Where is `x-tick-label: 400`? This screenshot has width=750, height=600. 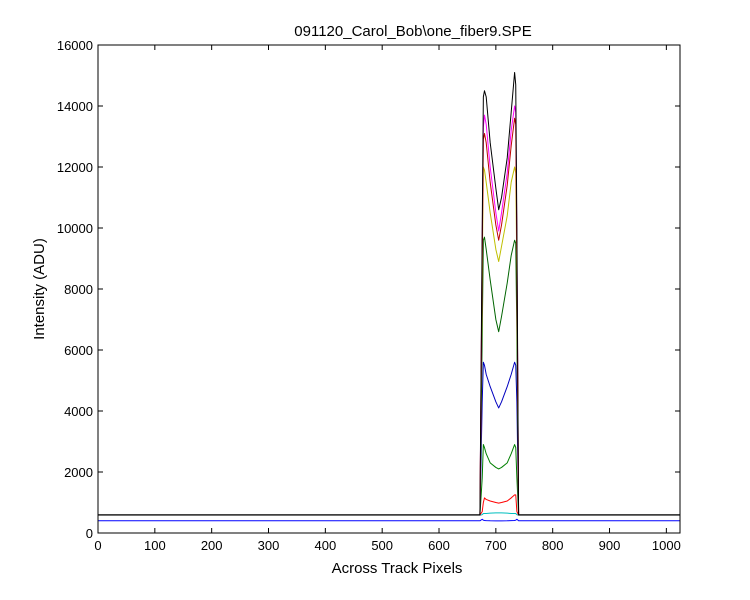 x-tick-label: 400 is located at coordinates (325, 545).